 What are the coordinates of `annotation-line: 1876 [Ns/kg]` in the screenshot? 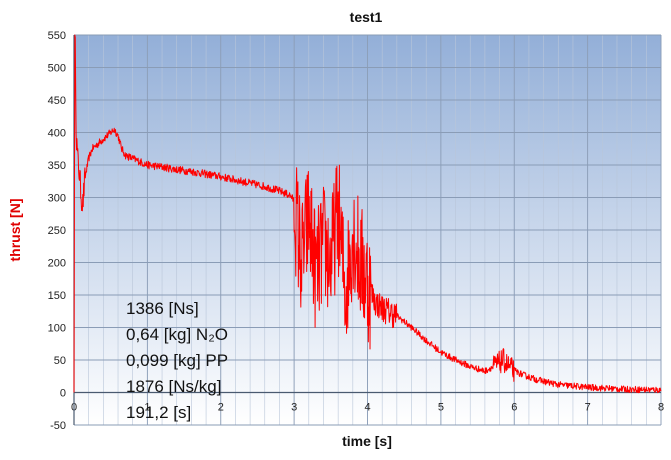 It's located at (173, 386).